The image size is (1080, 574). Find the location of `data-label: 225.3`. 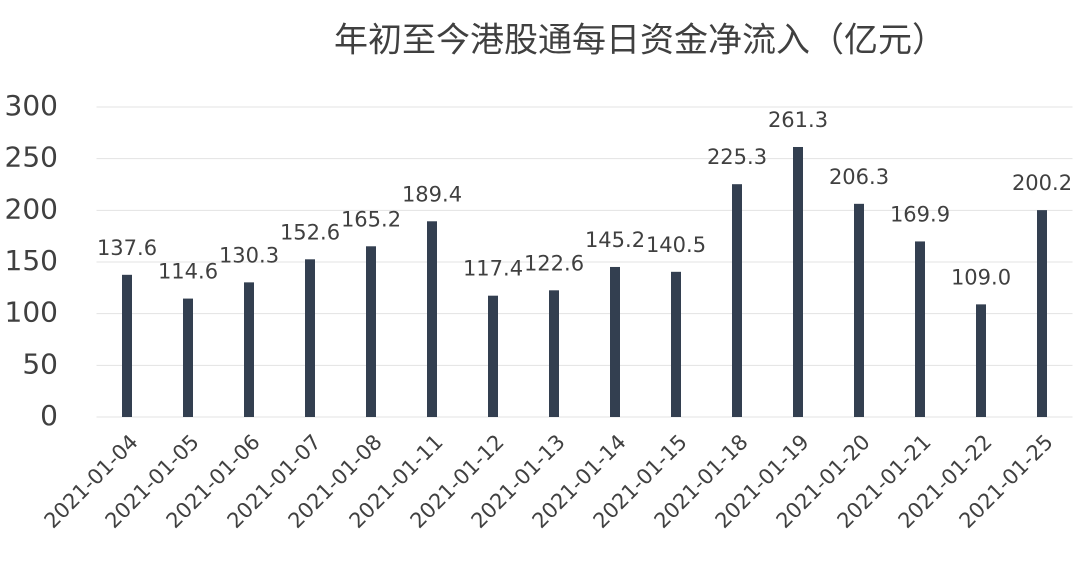

data-label: 225.3 is located at coordinates (737, 157).